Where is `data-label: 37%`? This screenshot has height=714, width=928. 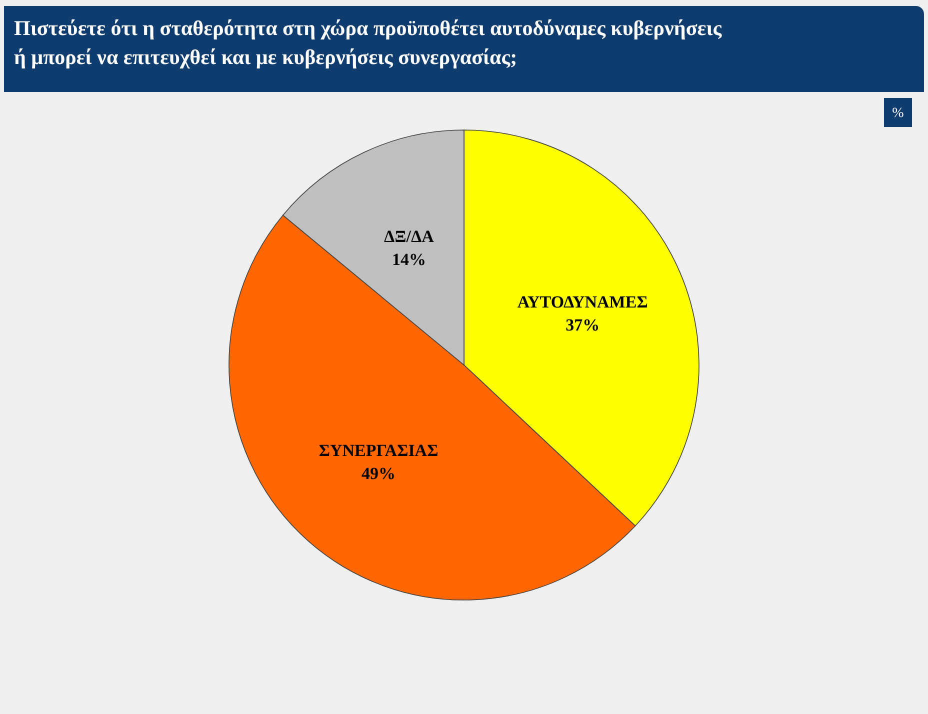
data-label: 37% is located at coordinates (583, 325).